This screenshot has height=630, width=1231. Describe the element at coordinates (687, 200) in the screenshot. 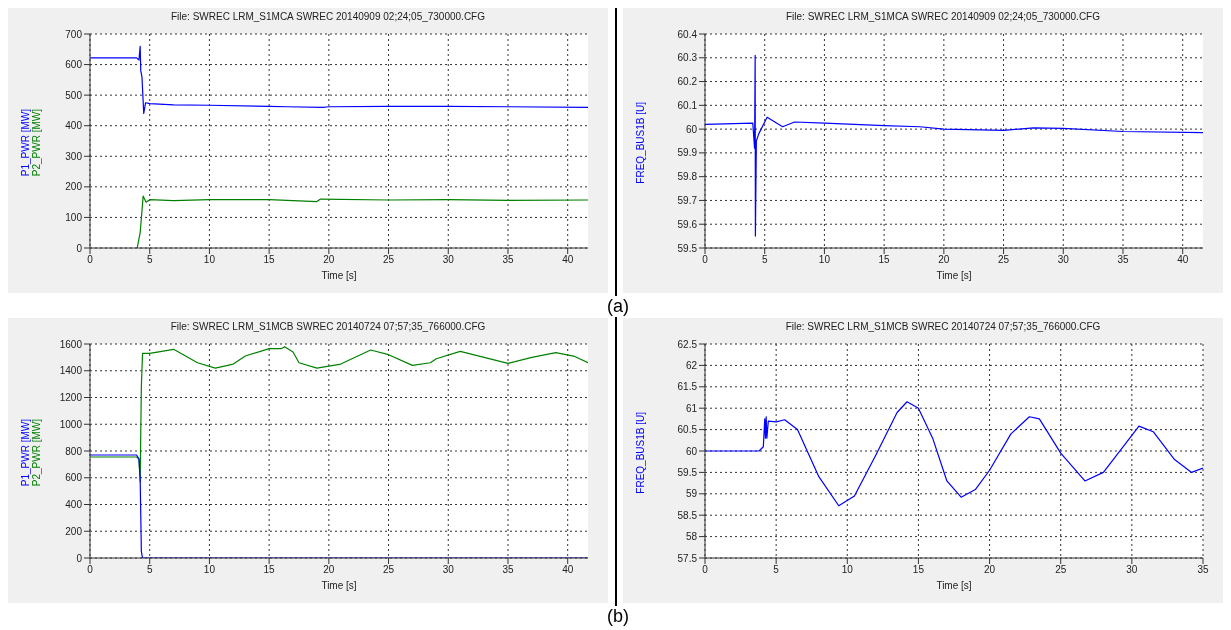

I see `y-tick-label: 59.7` at that location.